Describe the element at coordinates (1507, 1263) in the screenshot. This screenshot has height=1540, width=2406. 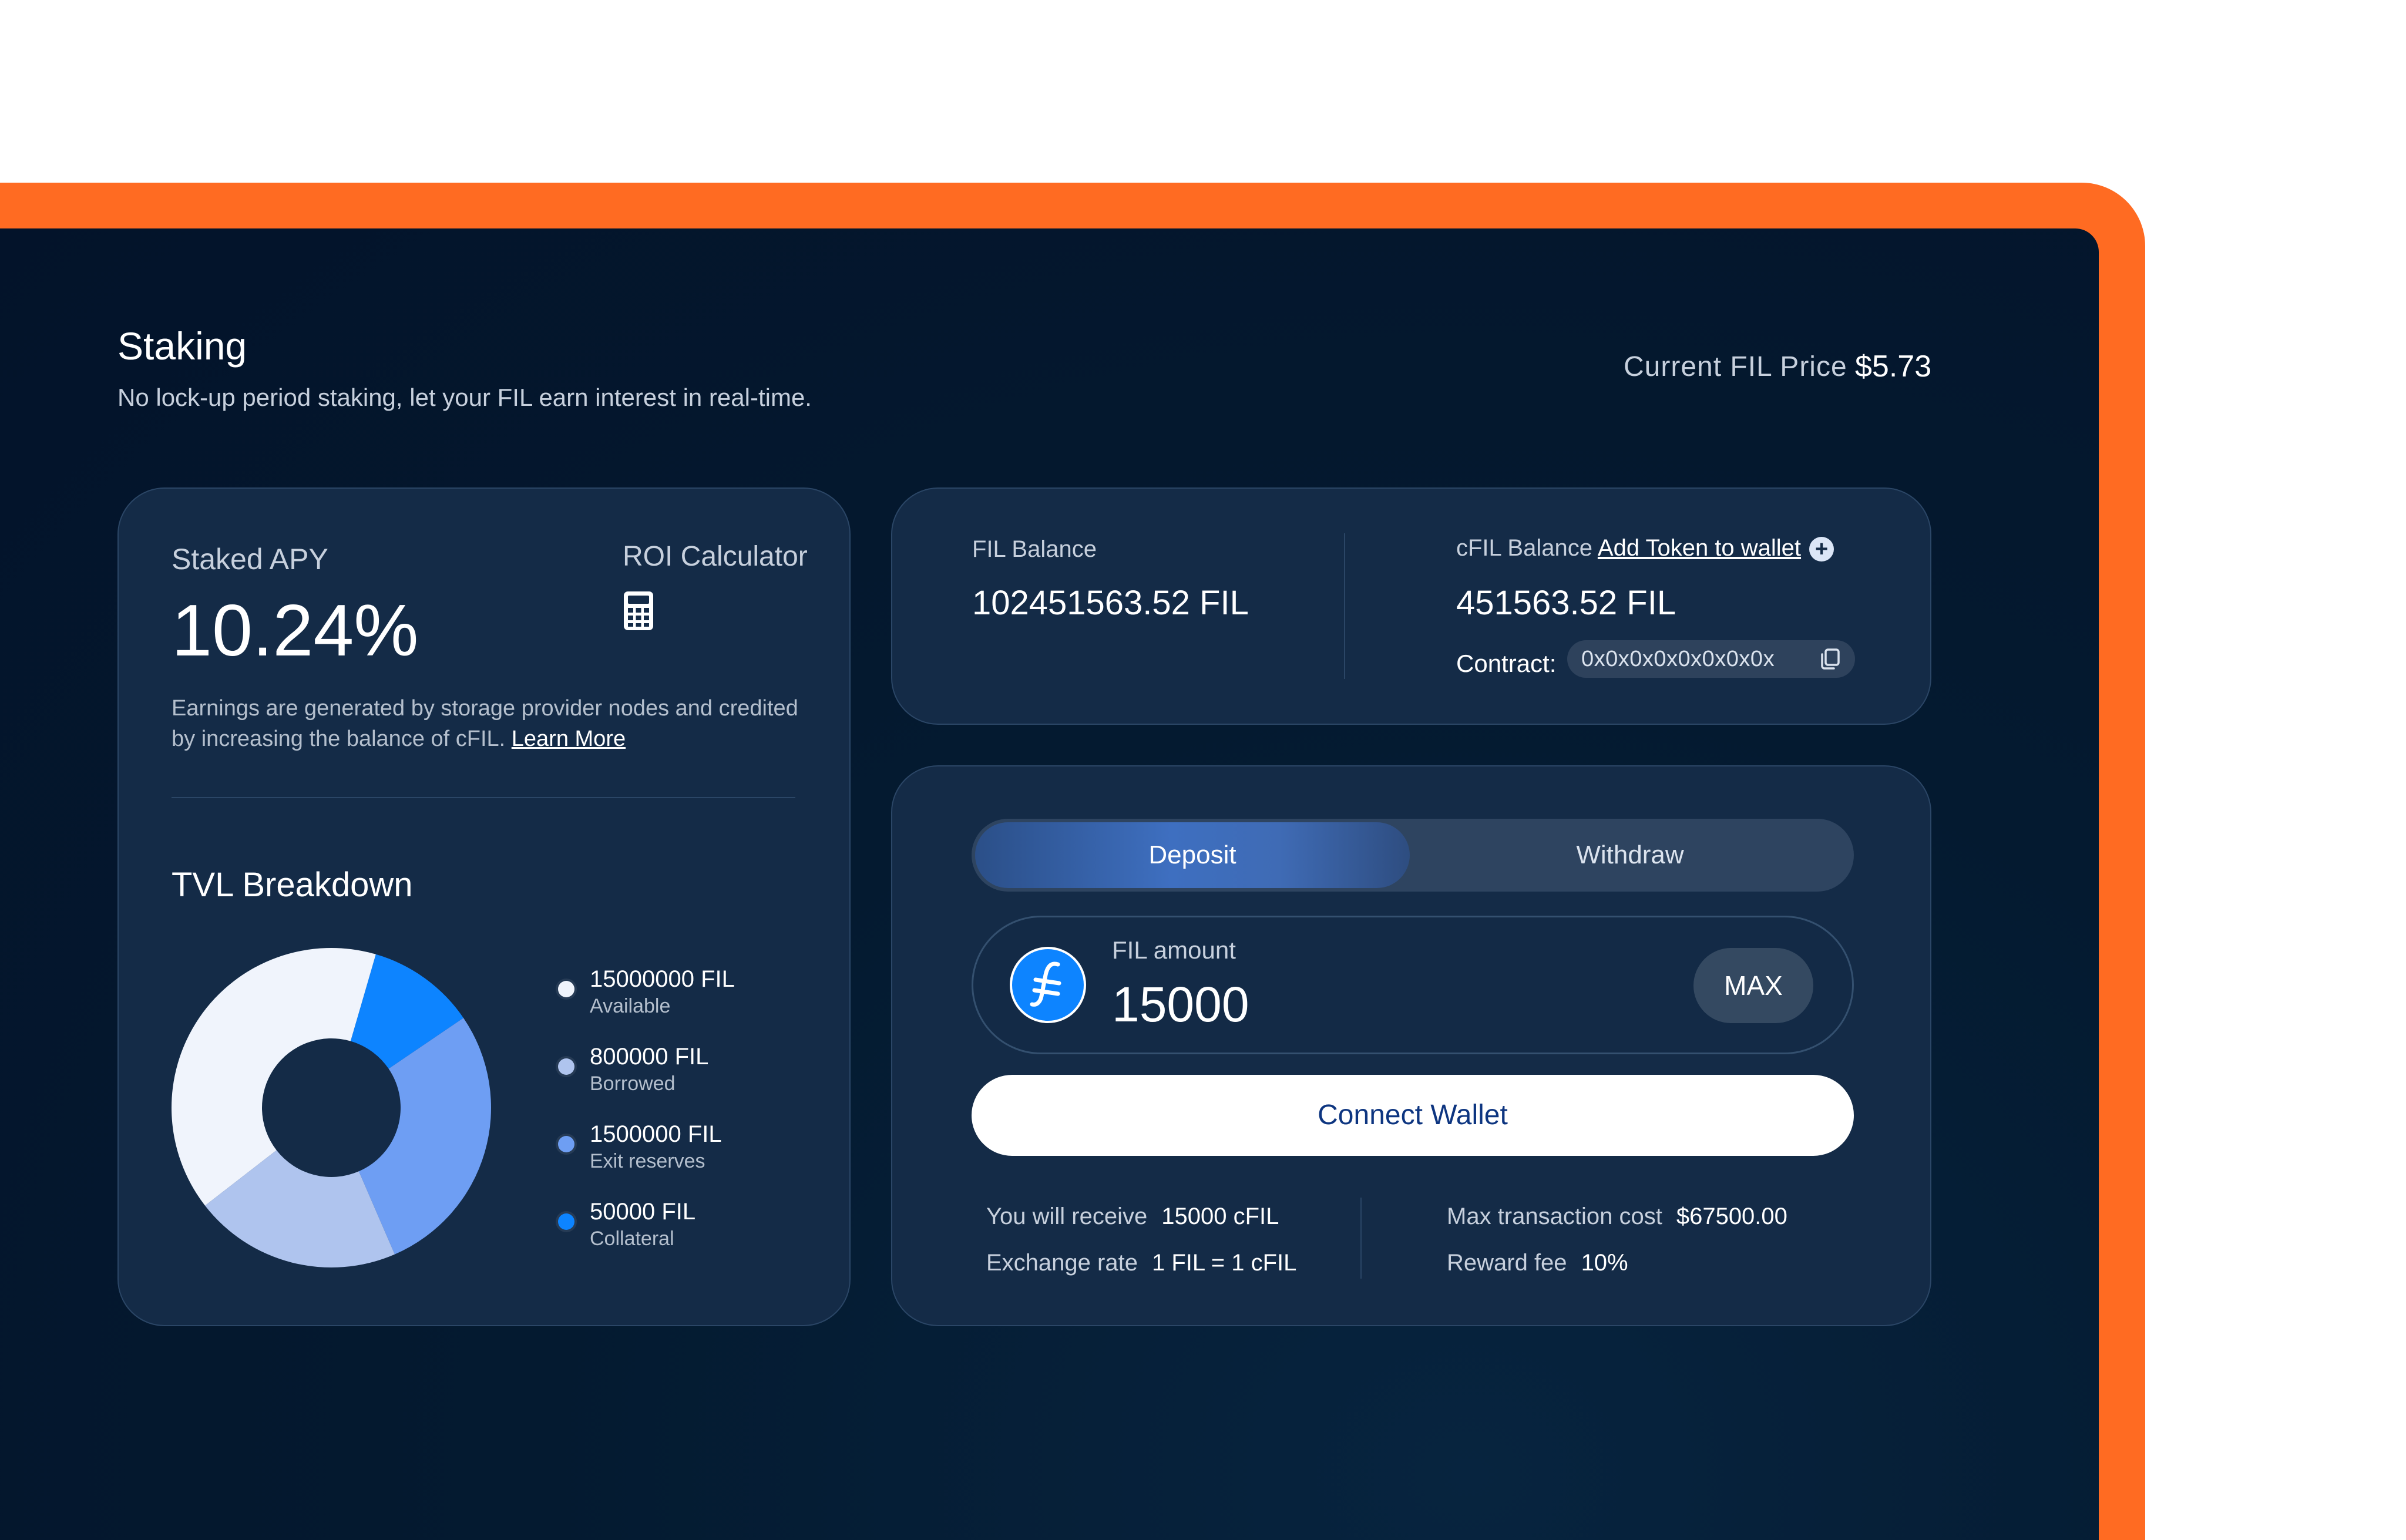
I see `reward-fee-label: Reward fee` at that location.